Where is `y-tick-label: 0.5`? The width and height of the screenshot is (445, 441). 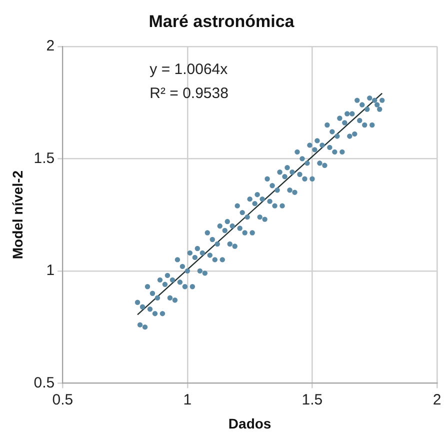 y-tick-label: 0.5 is located at coordinates (44, 383).